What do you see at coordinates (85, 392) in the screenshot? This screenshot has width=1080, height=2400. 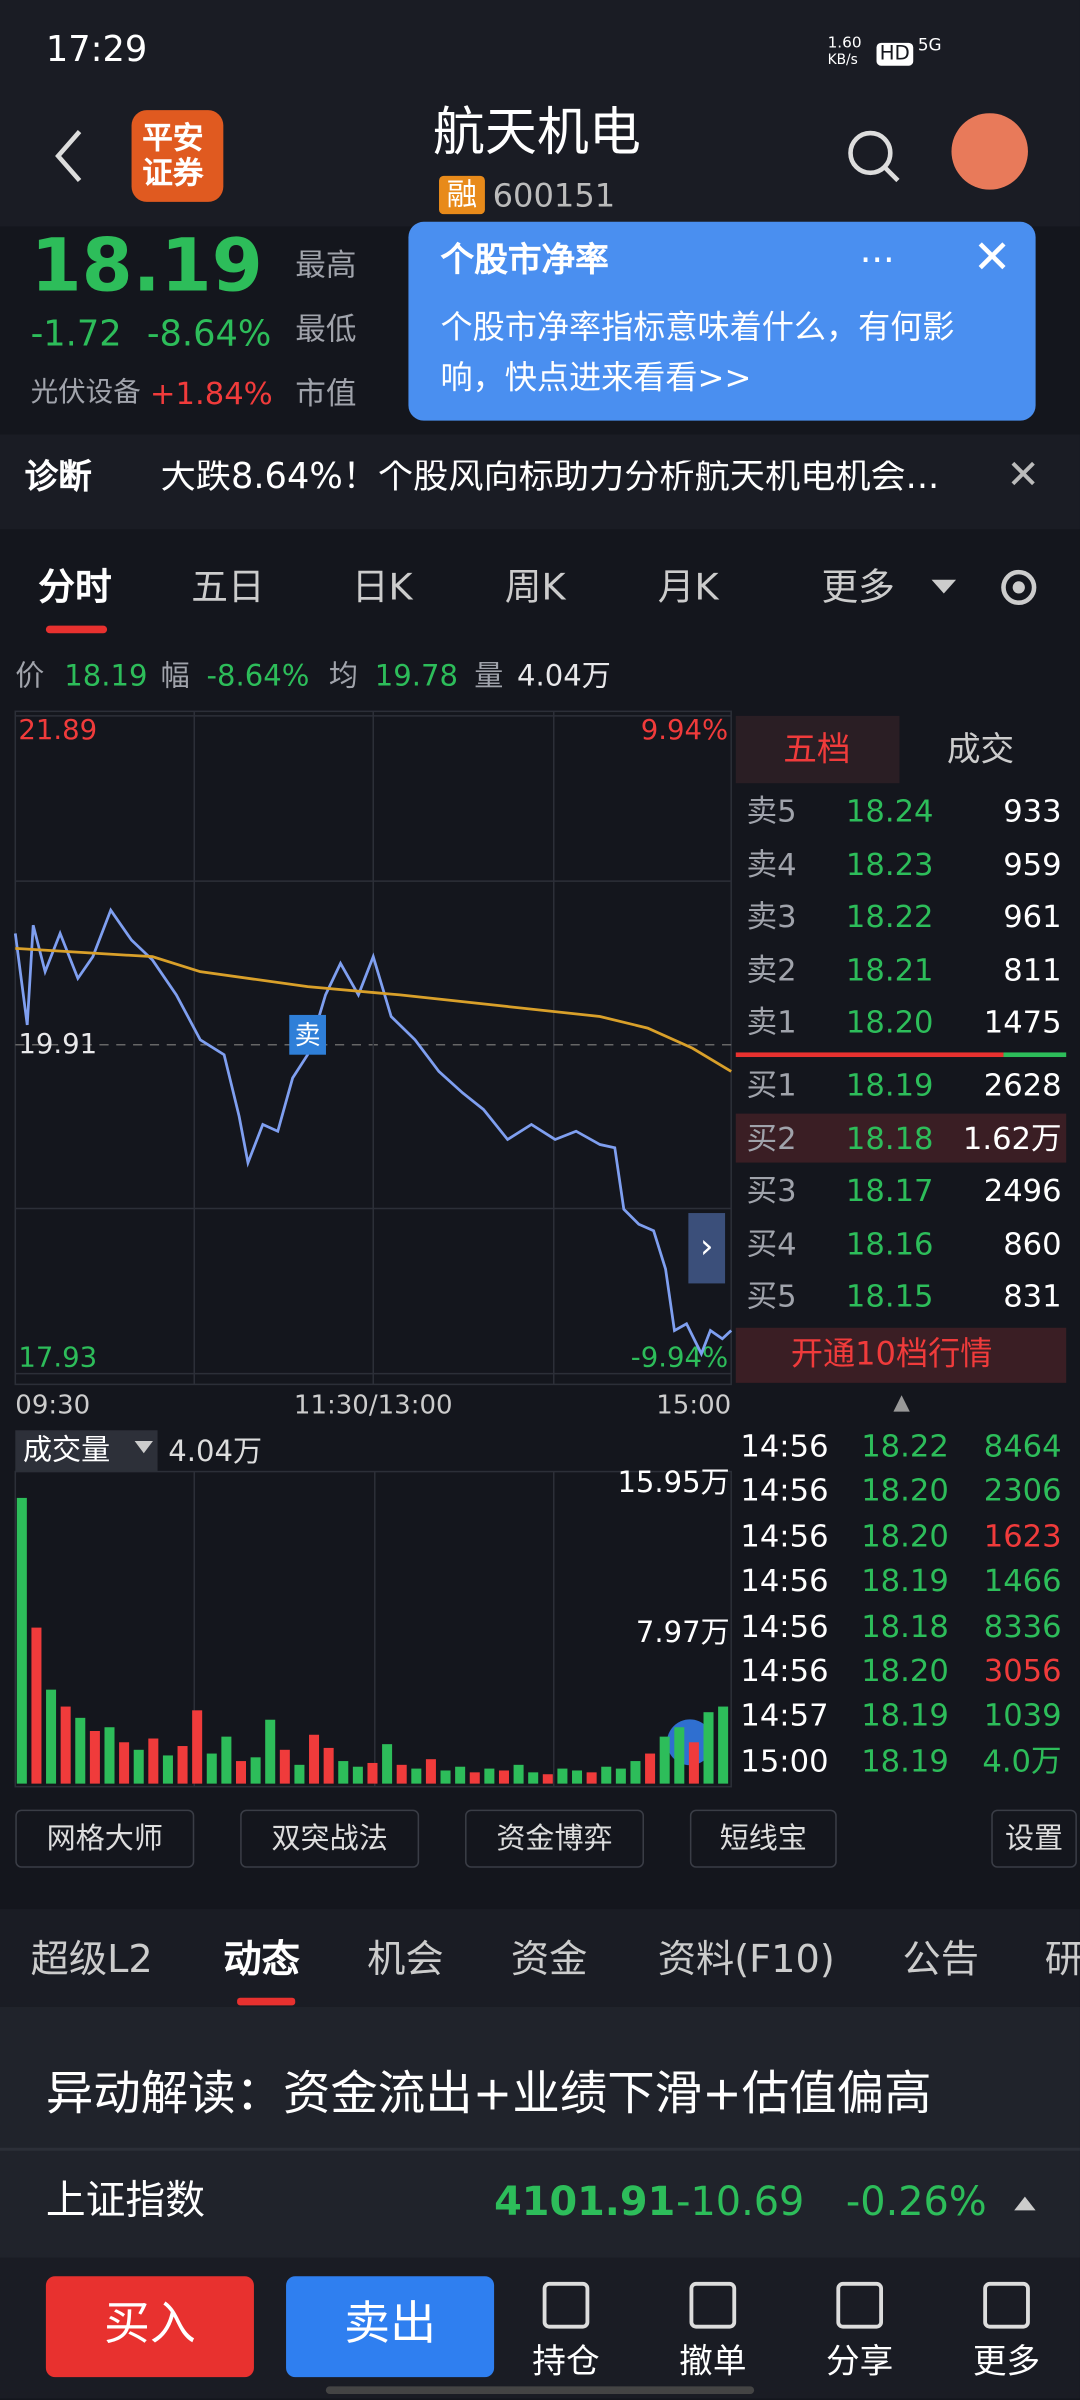 I see `sector-name: 光伏设备` at bounding box center [85, 392].